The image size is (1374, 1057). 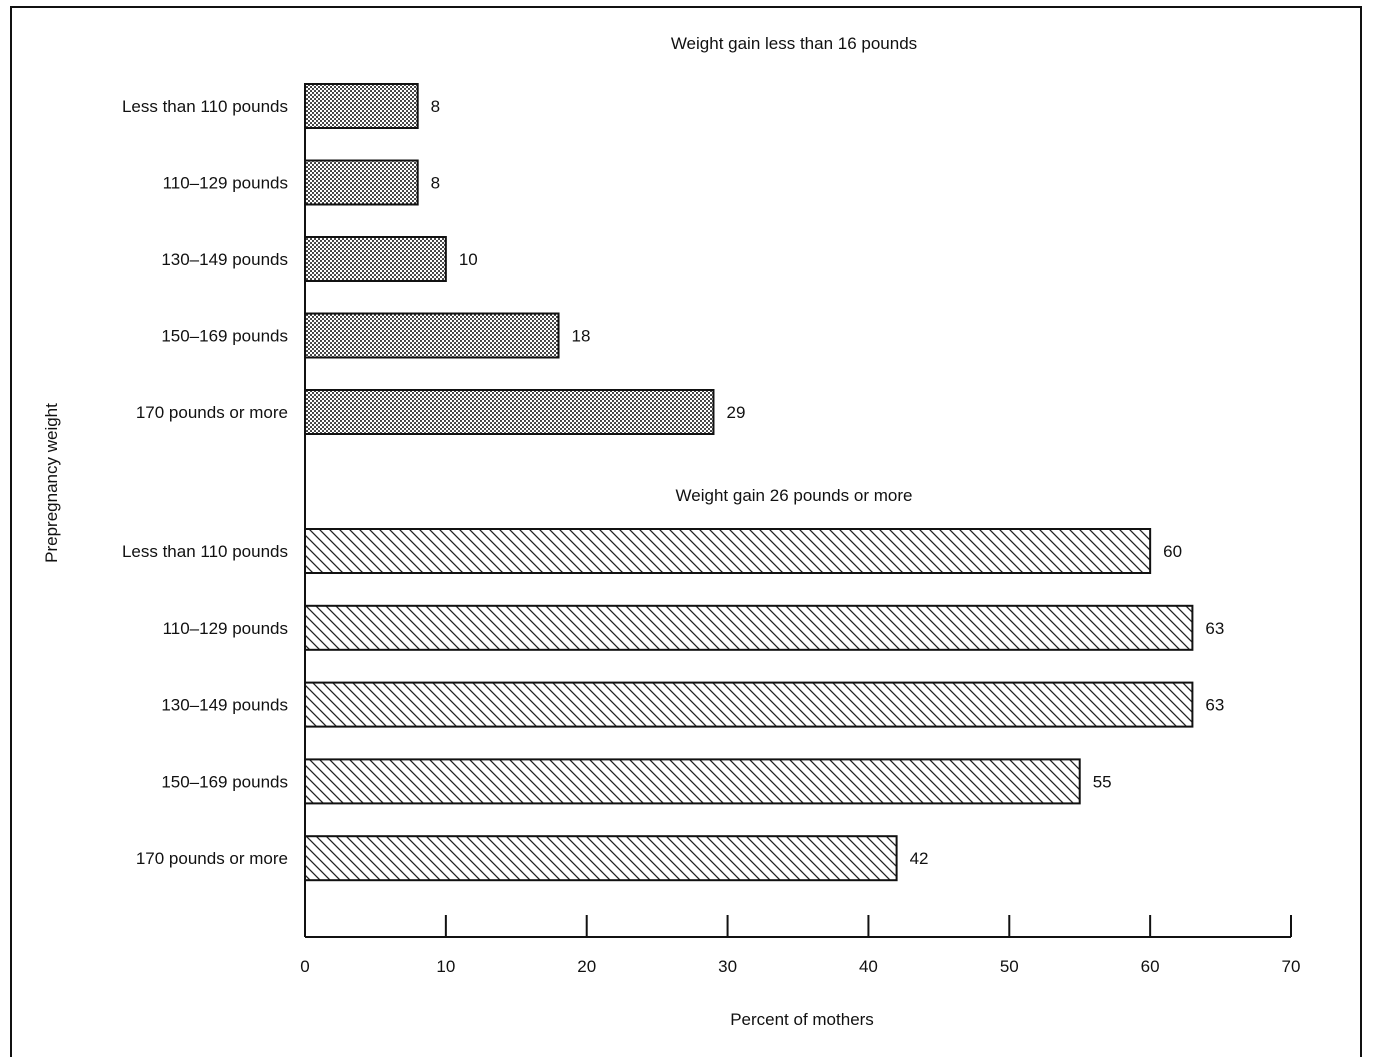 I want to click on x-tick-label: 20, so click(x=586, y=966).